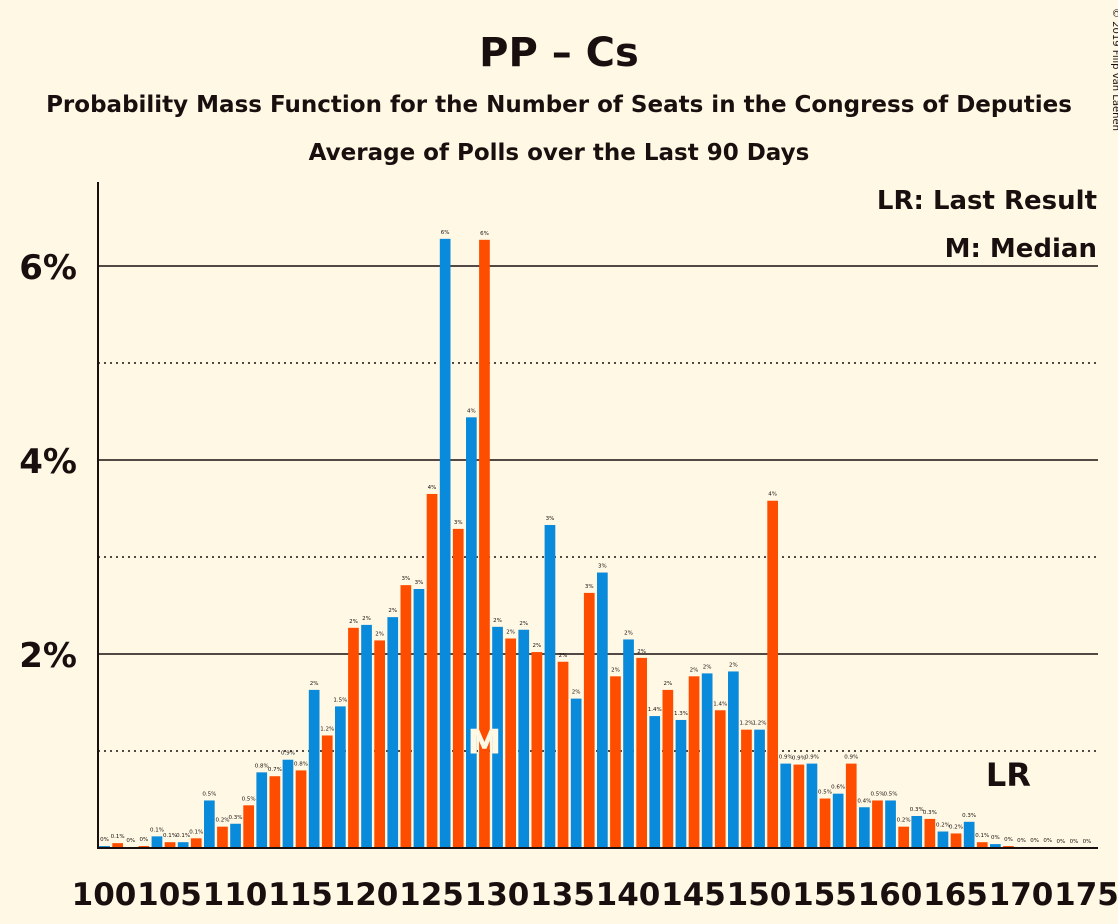 This screenshot has height=924, width=1118. Describe the element at coordinates (864, 801) in the screenshot. I see `bar-value-label: 0.4%` at that location.